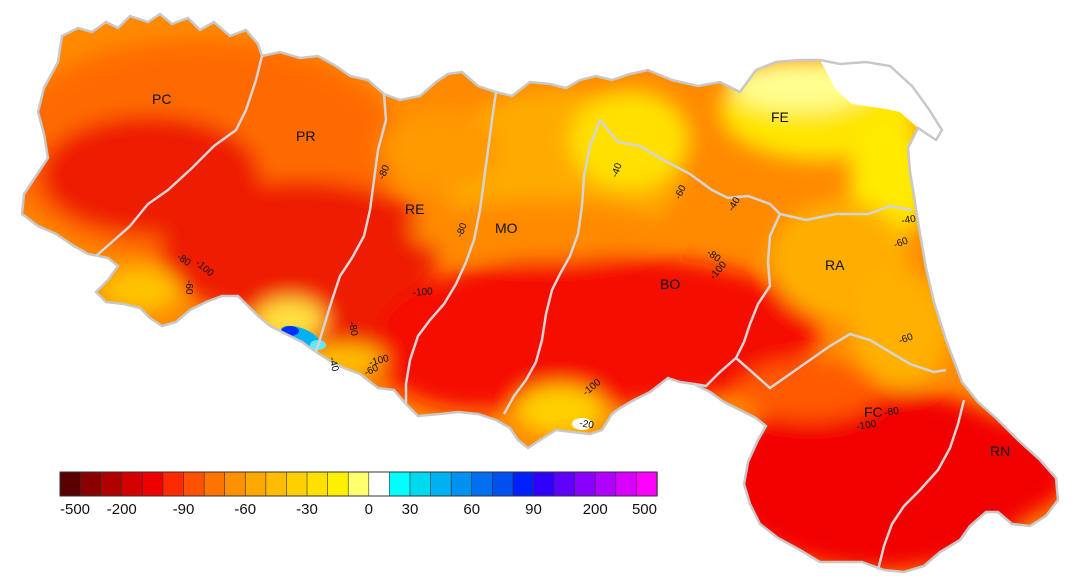  What do you see at coordinates (179, 156) in the screenshot?
I see `border-pc-pr` at bounding box center [179, 156].